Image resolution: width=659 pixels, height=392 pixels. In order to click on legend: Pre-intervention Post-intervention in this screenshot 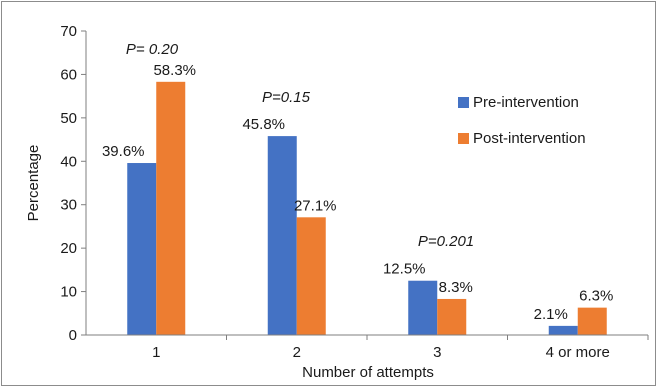, I will do `click(522, 120)`.